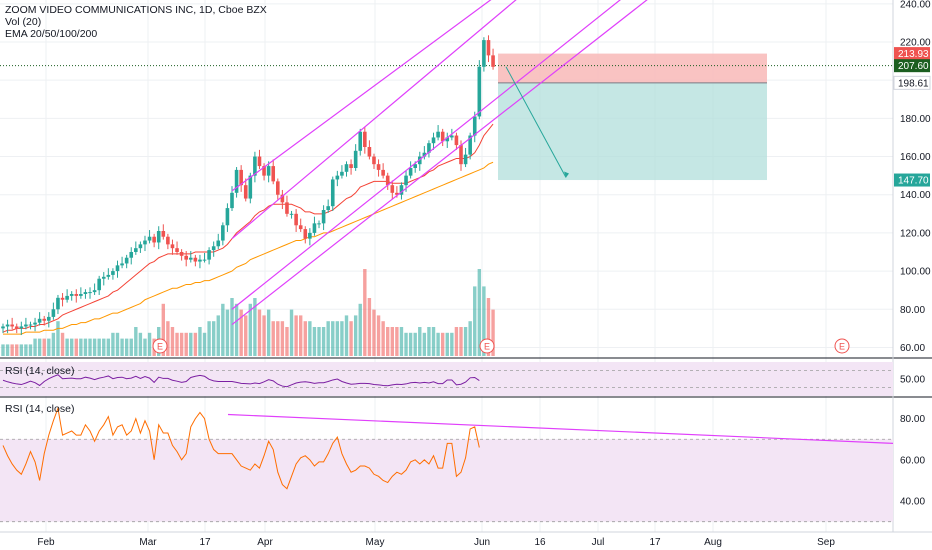  I want to click on rsi-trendline, so click(560, 428).